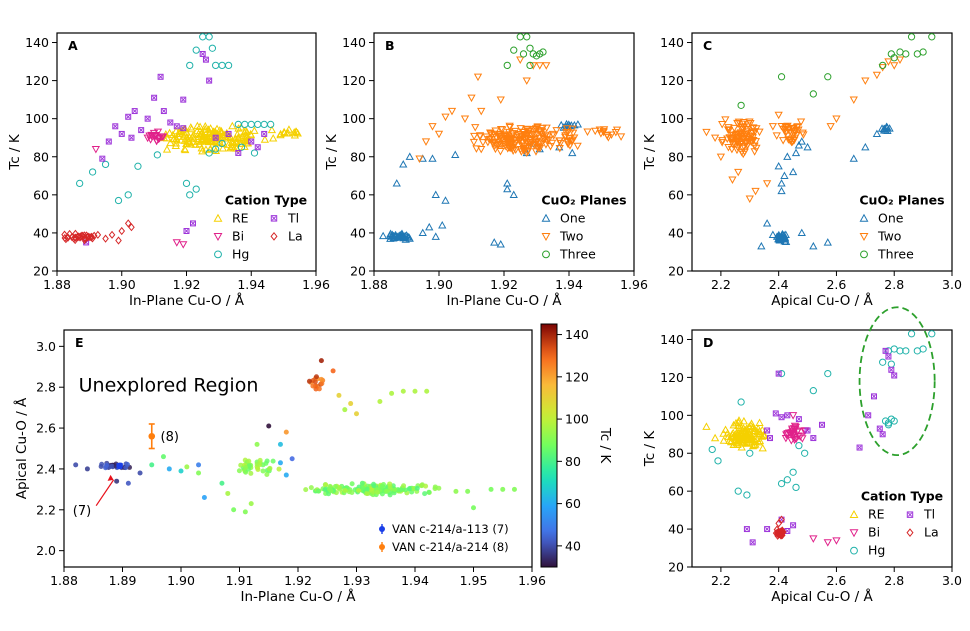  I want to click on legend: CuO₂ Planes One Two Three, so click(583, 226).